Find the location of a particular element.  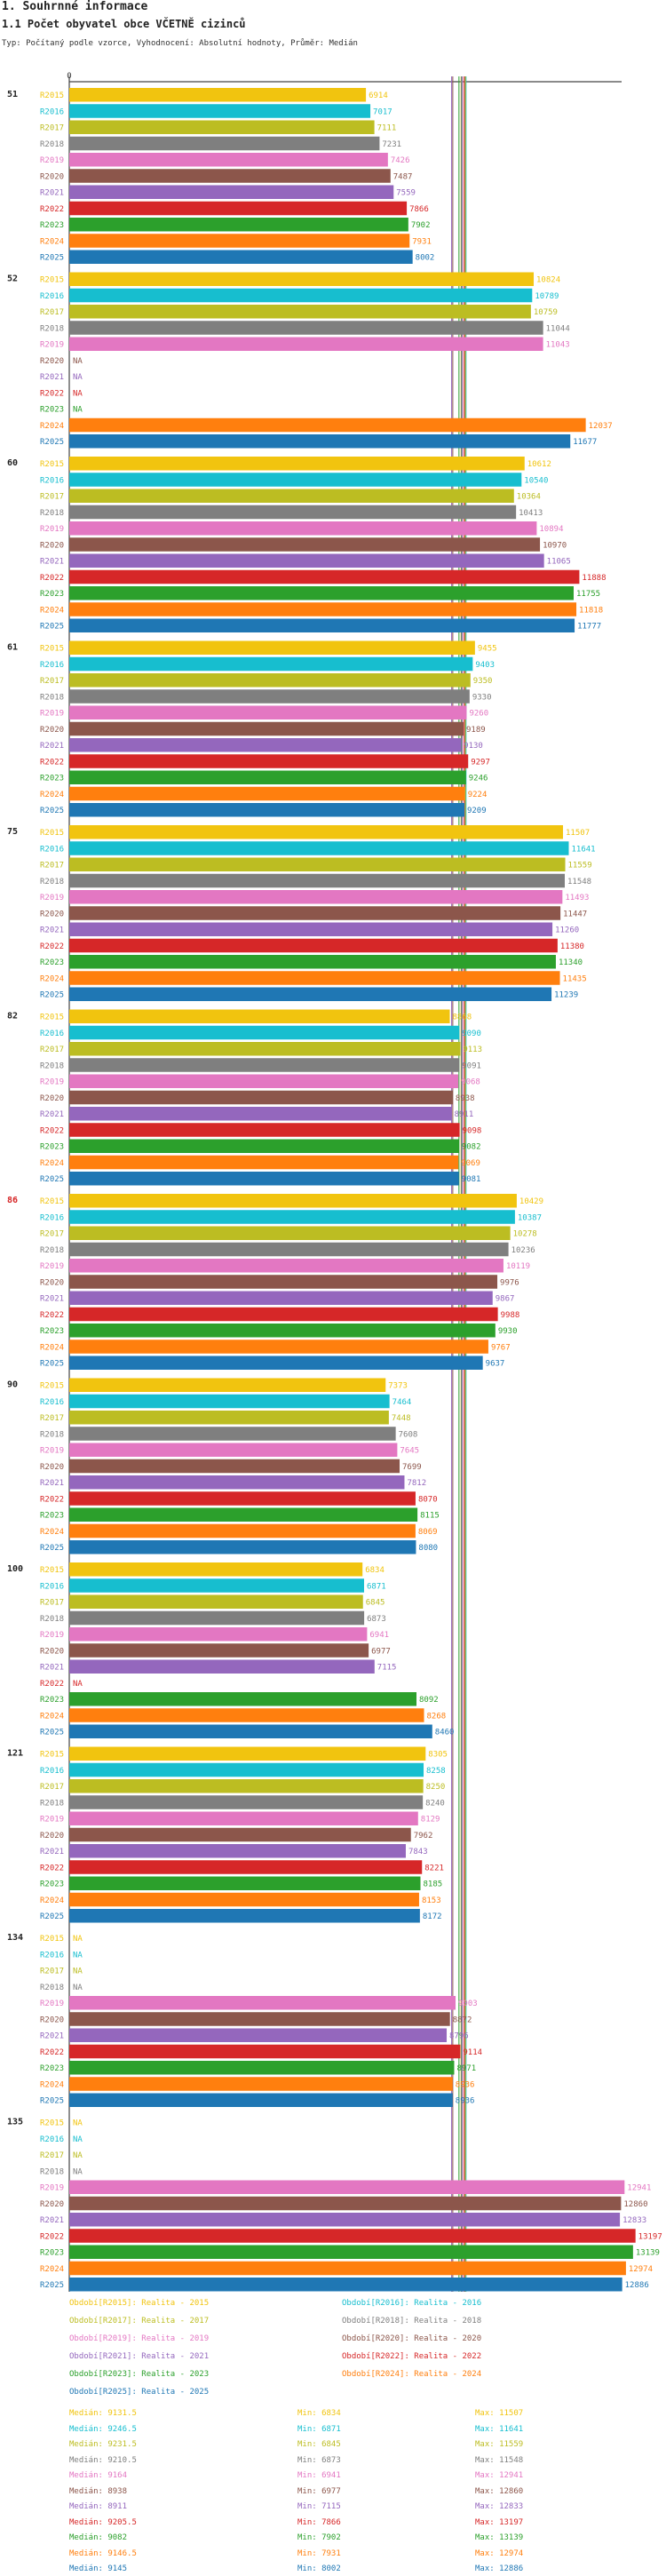

data-label: 10540 is located at coordinates (536, 480).